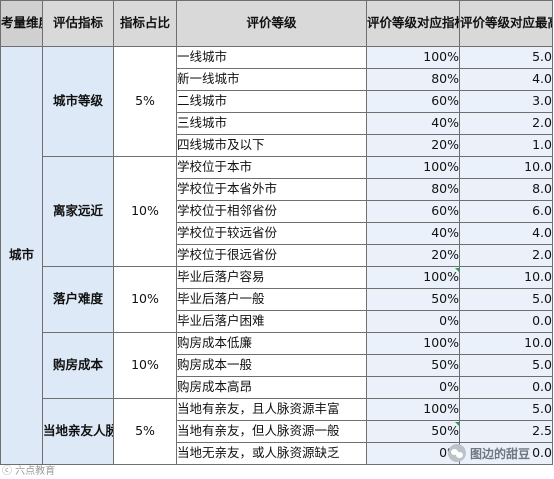  Describe the element at coordinates (271, 277) in the screenshot. I see `level-cell: 毕业后落户容易` at that location.